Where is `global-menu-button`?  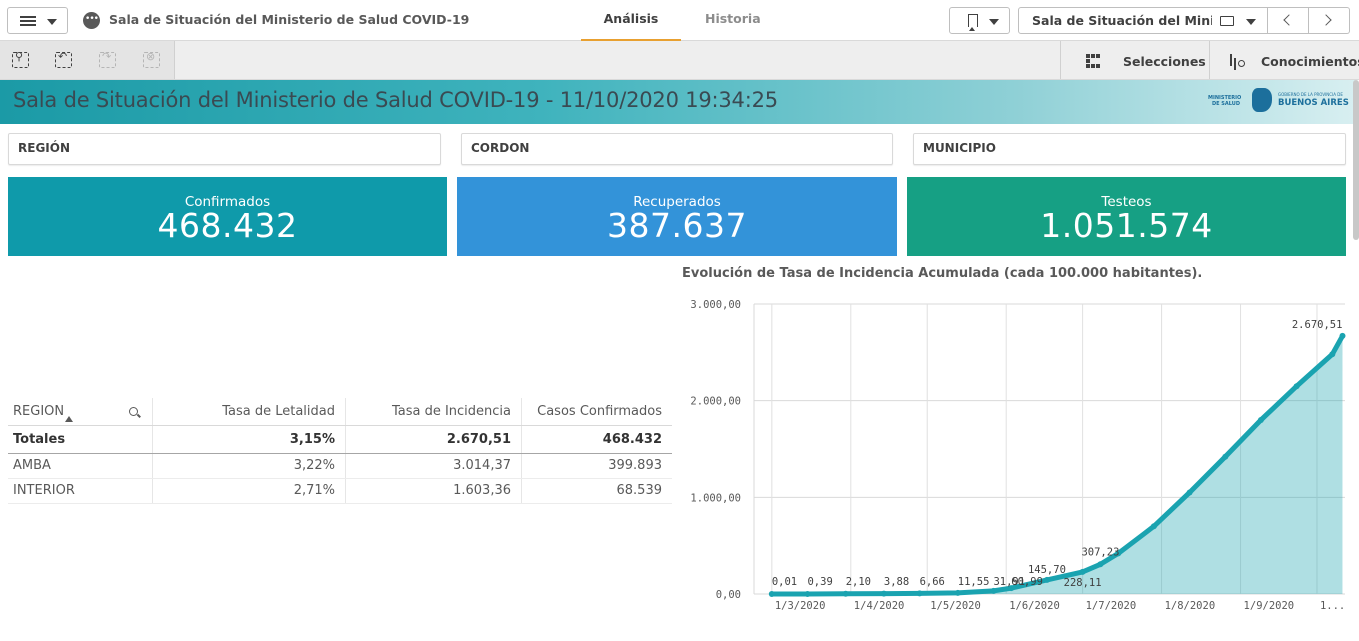
global-menu-button is located at coordinates (37, 20).